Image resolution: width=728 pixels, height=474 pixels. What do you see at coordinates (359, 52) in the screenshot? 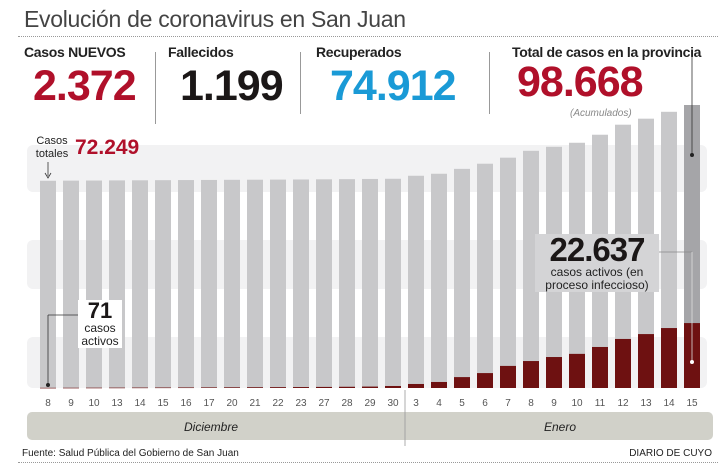
I see `stat-label-recuperados: Recuperados` at bounding box center [359, 52].